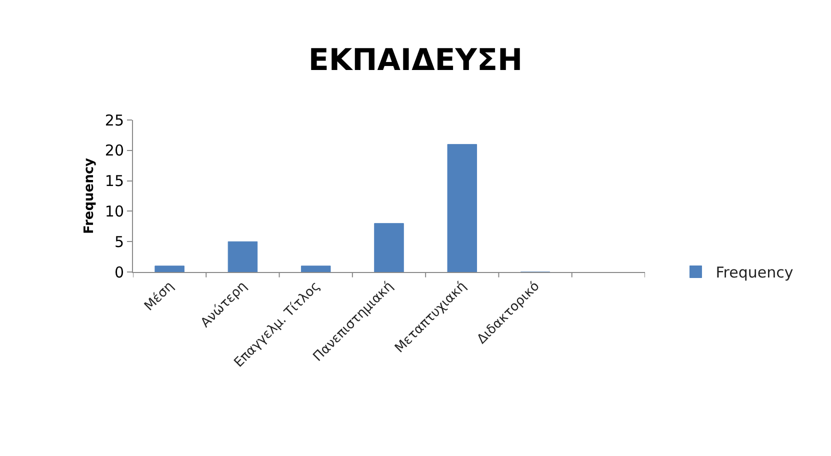 The height and width of the screenshot is (456, 831). What do you see at coordinates (755, 273) in the screenshot?
I see `legend-label: Frequency` at bounding box center [755, 273].